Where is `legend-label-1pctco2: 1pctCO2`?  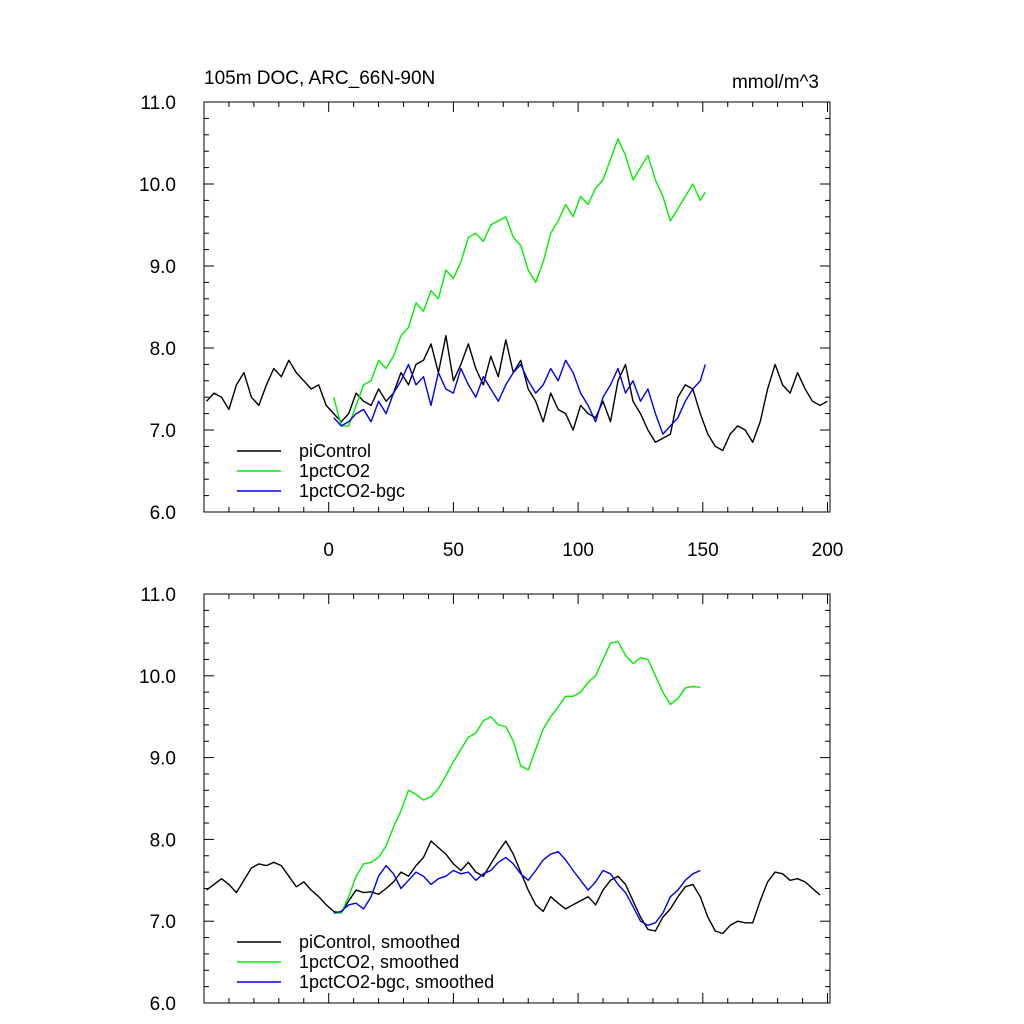
legend-label-1pctco2: 1pctCO2 is located at coordinates (334, 471).